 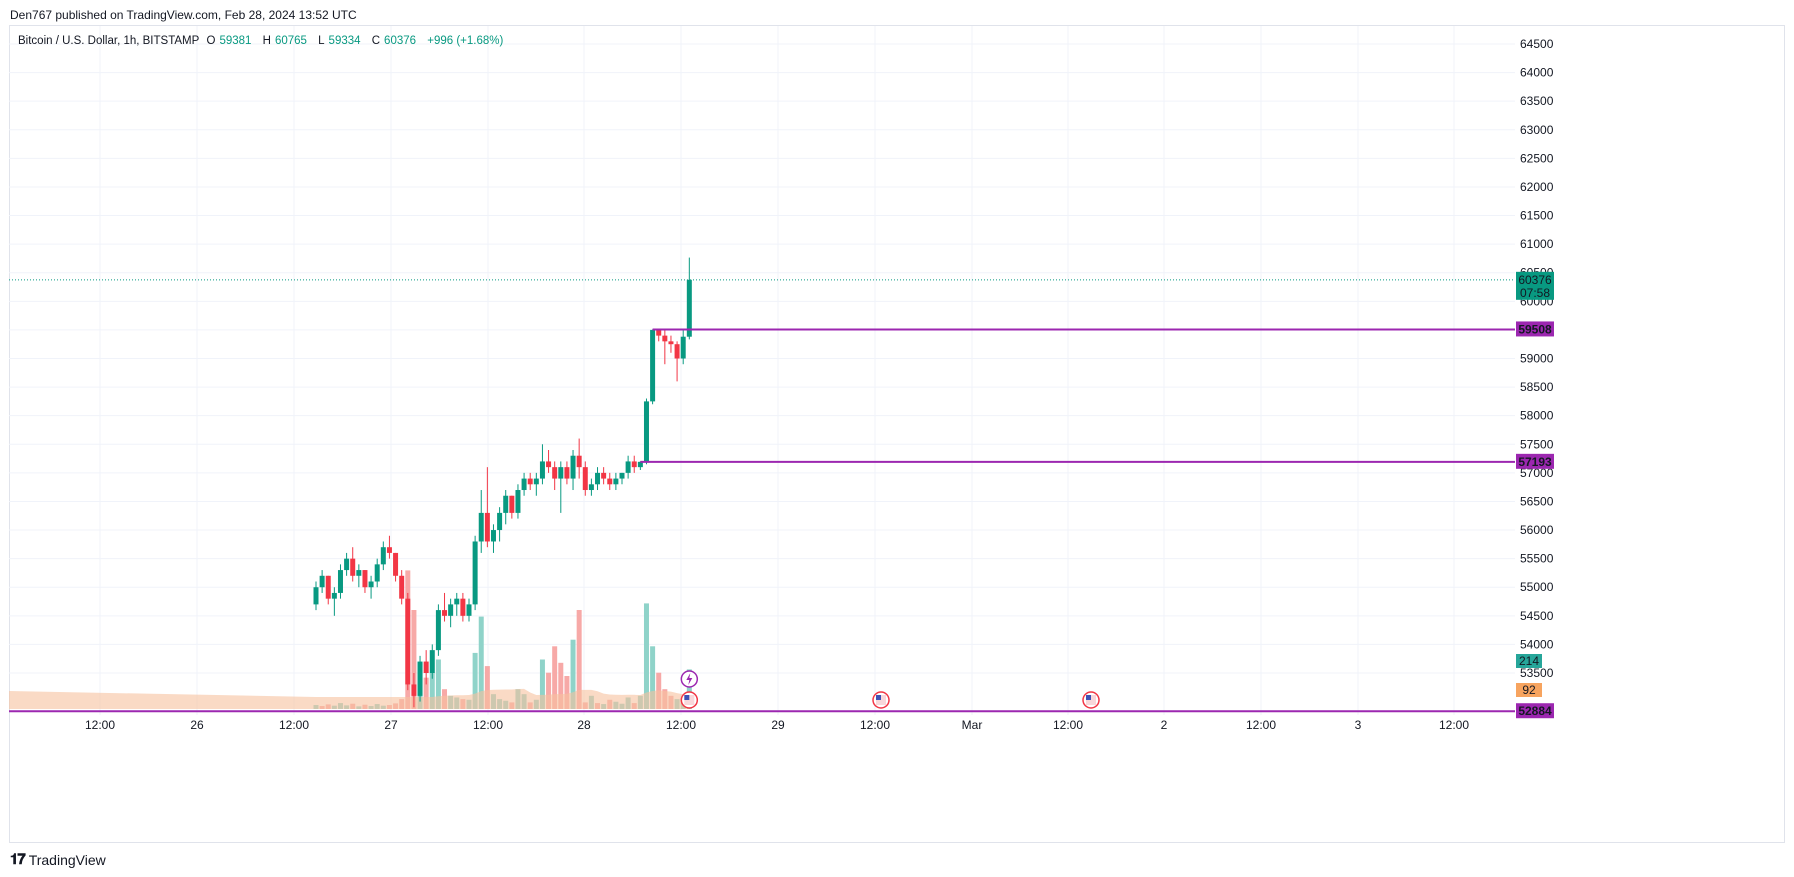 What do you see at coordinates (344, 41) in the screenshot?
I see `low-value: 59334` at bounding box center [344, 41].